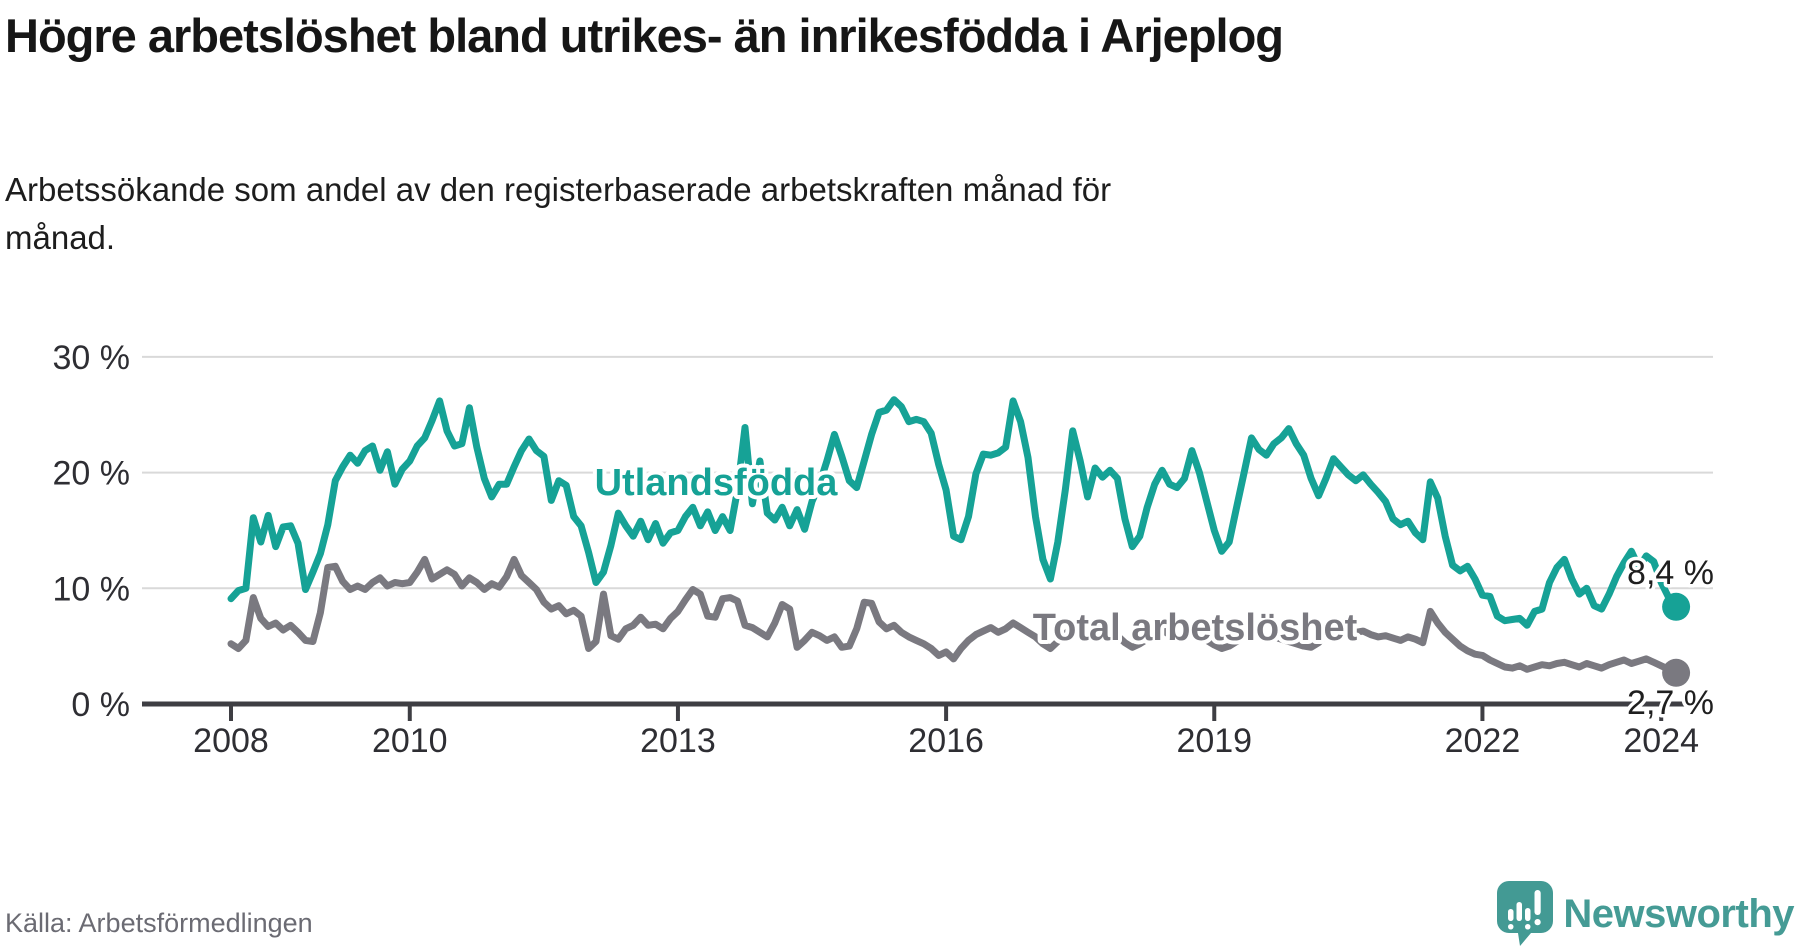 The image size is (1800, 948). I want to click on series-end-dot-total, so click(1676, 672).